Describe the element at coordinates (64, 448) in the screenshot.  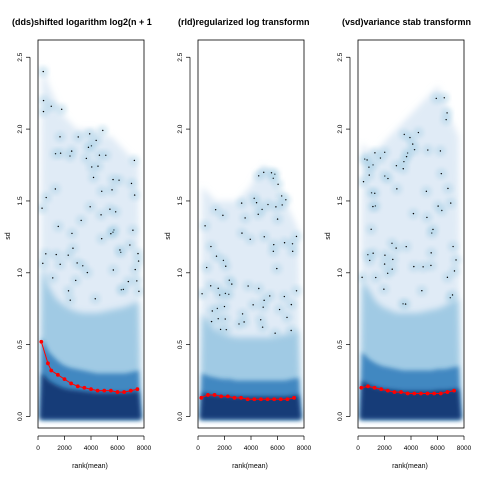
I see `x-tick-label: 2000` at that location.